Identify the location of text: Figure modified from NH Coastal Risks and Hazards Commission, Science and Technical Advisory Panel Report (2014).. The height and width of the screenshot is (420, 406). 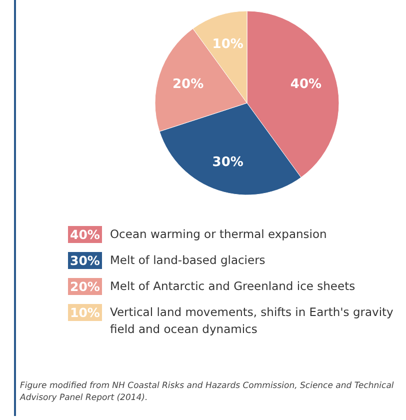
(207, 392).